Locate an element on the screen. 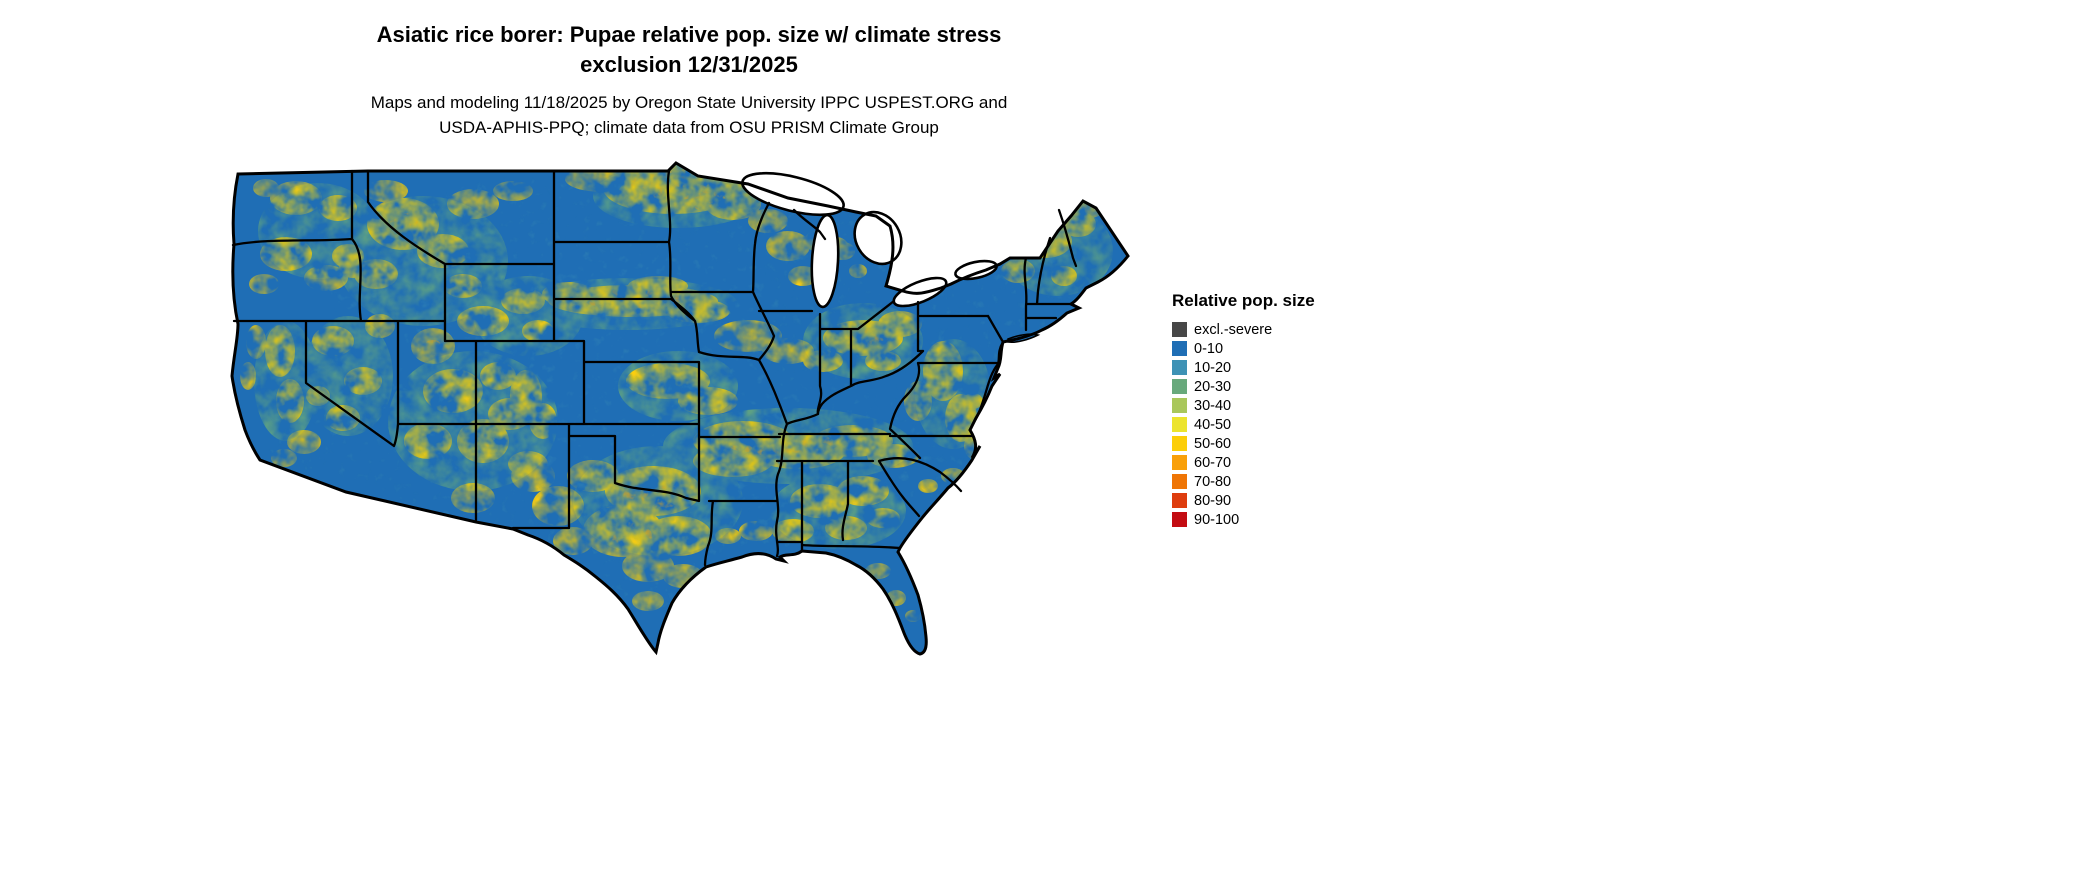 The image size is (2100, 892). legend-entry: 30-40 is located at coordinates (1267, 405).